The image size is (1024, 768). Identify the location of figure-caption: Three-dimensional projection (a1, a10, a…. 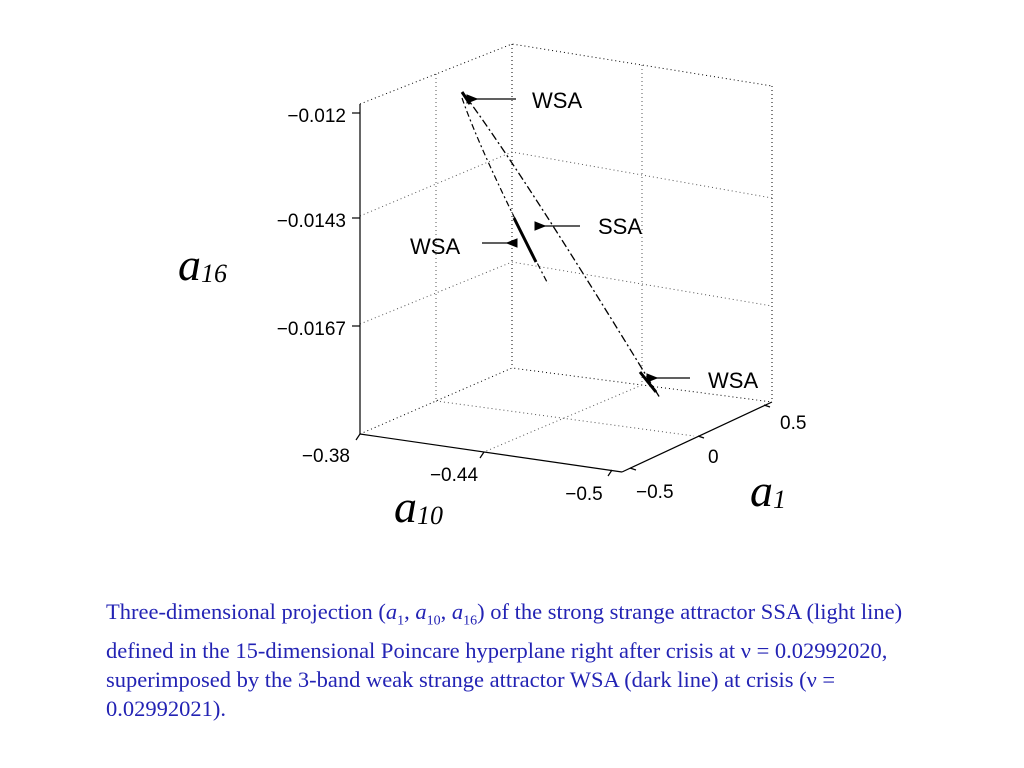
(521, 660).